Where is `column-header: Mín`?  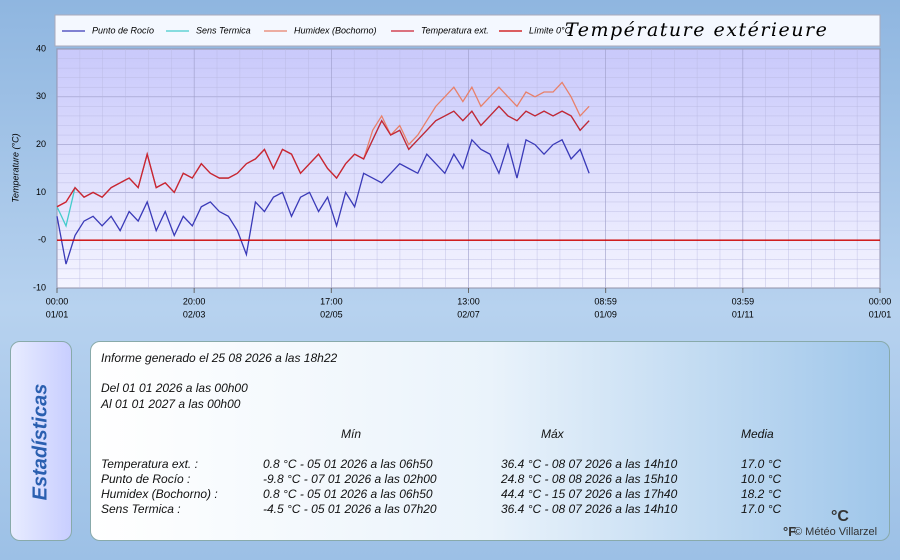 column-header: Mín is located at coordinates (351, 434).